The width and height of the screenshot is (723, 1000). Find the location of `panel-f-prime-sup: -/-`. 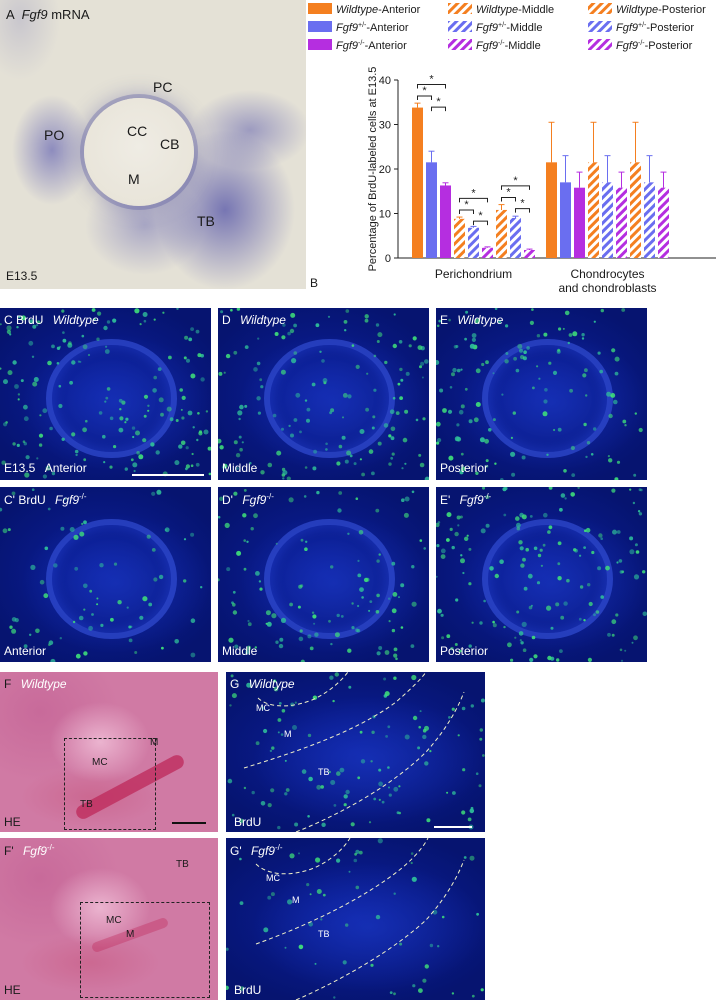

panel-f-prime-sup: -/- is located at coordinates (50, 847).